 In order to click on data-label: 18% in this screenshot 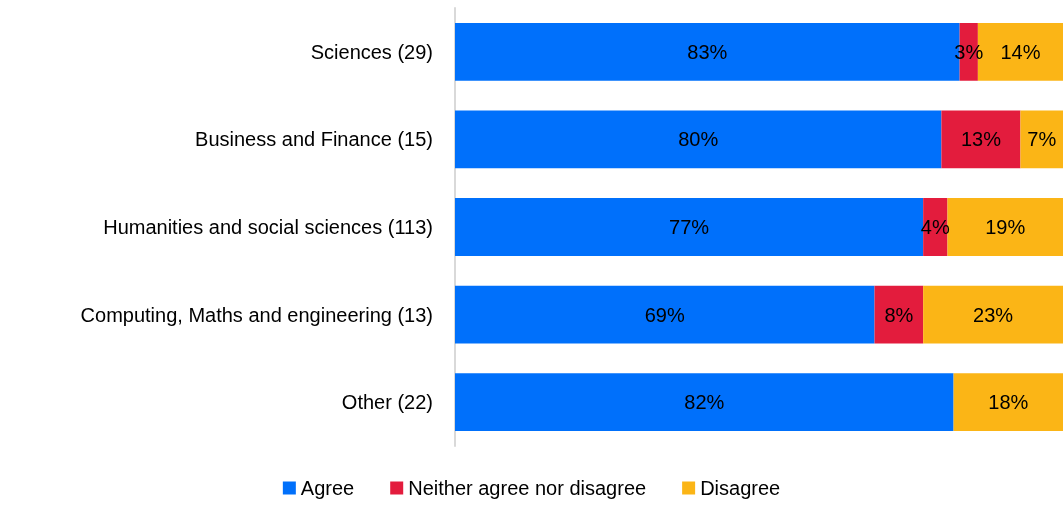, I will do `click(1008, 402)`.